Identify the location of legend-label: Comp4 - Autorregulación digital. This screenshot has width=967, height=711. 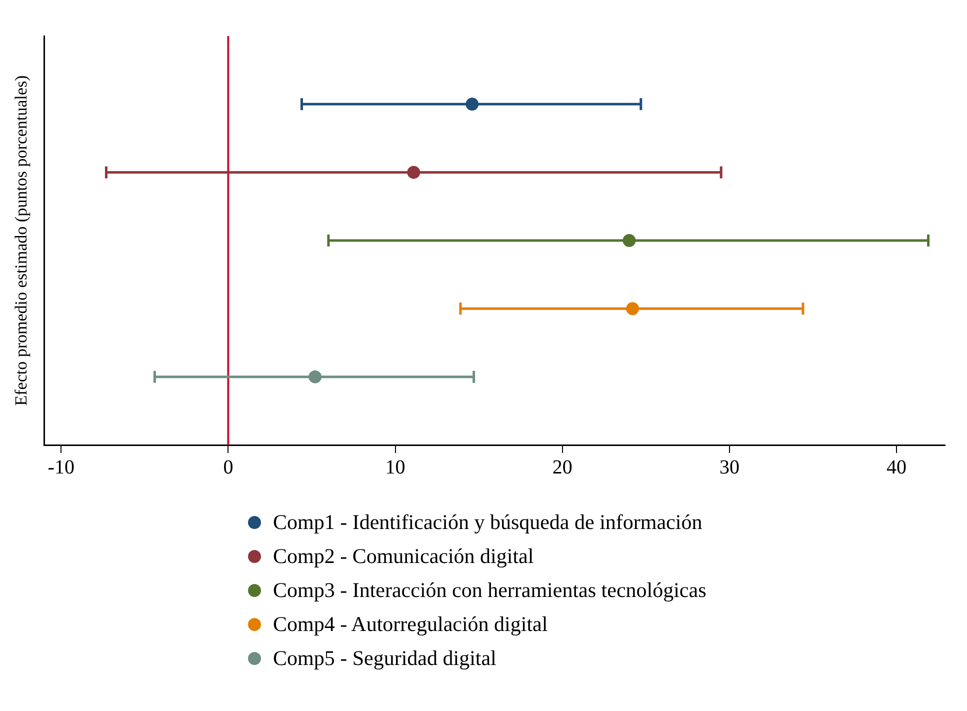
(410, 624).